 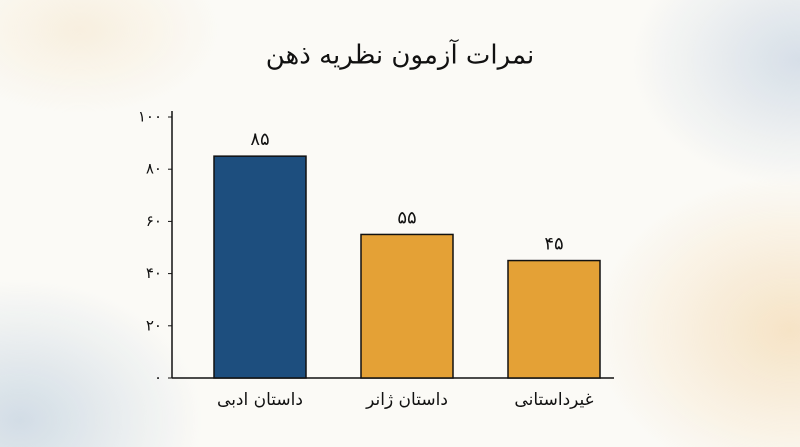 What do you see at coordinates (400, 55) in the screenshot?
I see `chart-title: نمرات آزمون نظریه ذهن` at bounding box center [400, 55].